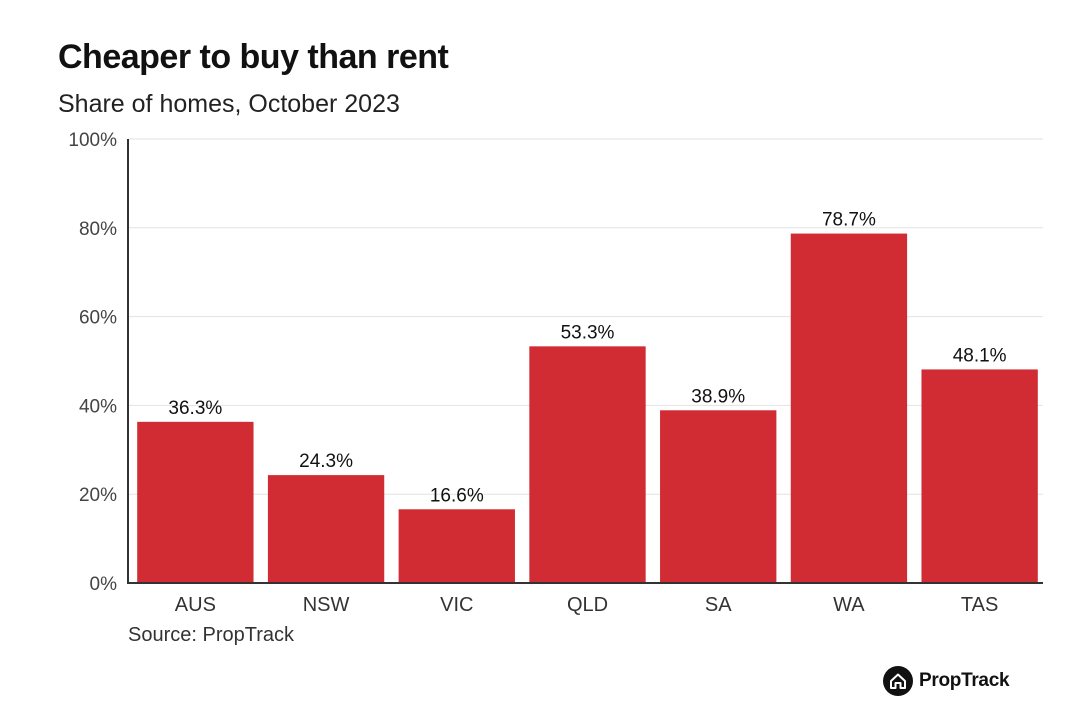 The height and width of the screenshot is (720, 1067). Describe the element at coordinates (979, 476) in the screenshot. I see `bar-tas` at that location.